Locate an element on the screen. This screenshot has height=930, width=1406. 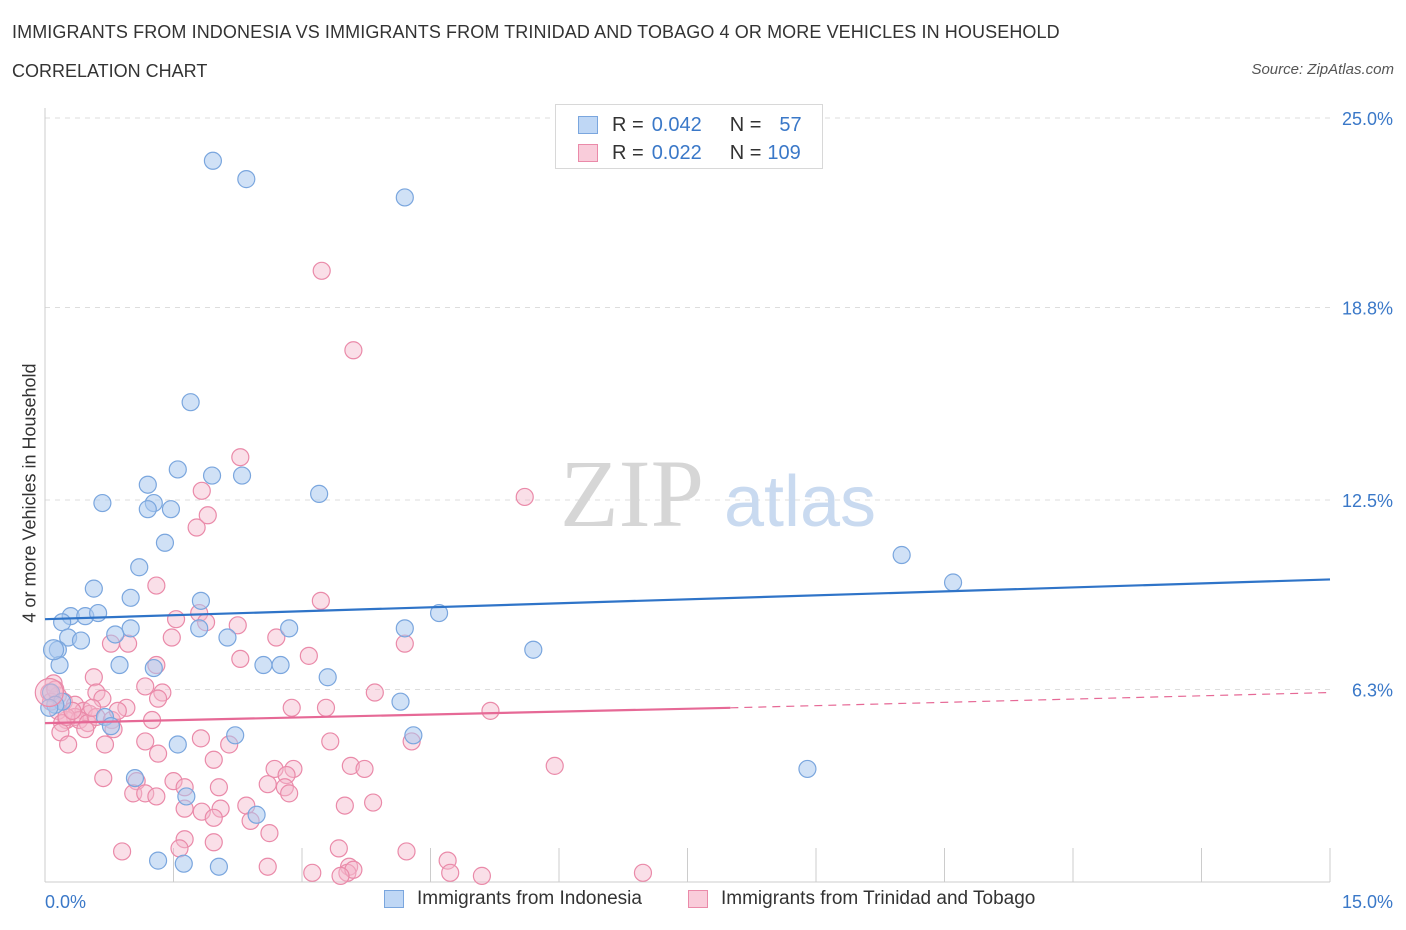
legend-row-trinidad: R = 0.022 N = 109 is located at coordinates (689, 153).